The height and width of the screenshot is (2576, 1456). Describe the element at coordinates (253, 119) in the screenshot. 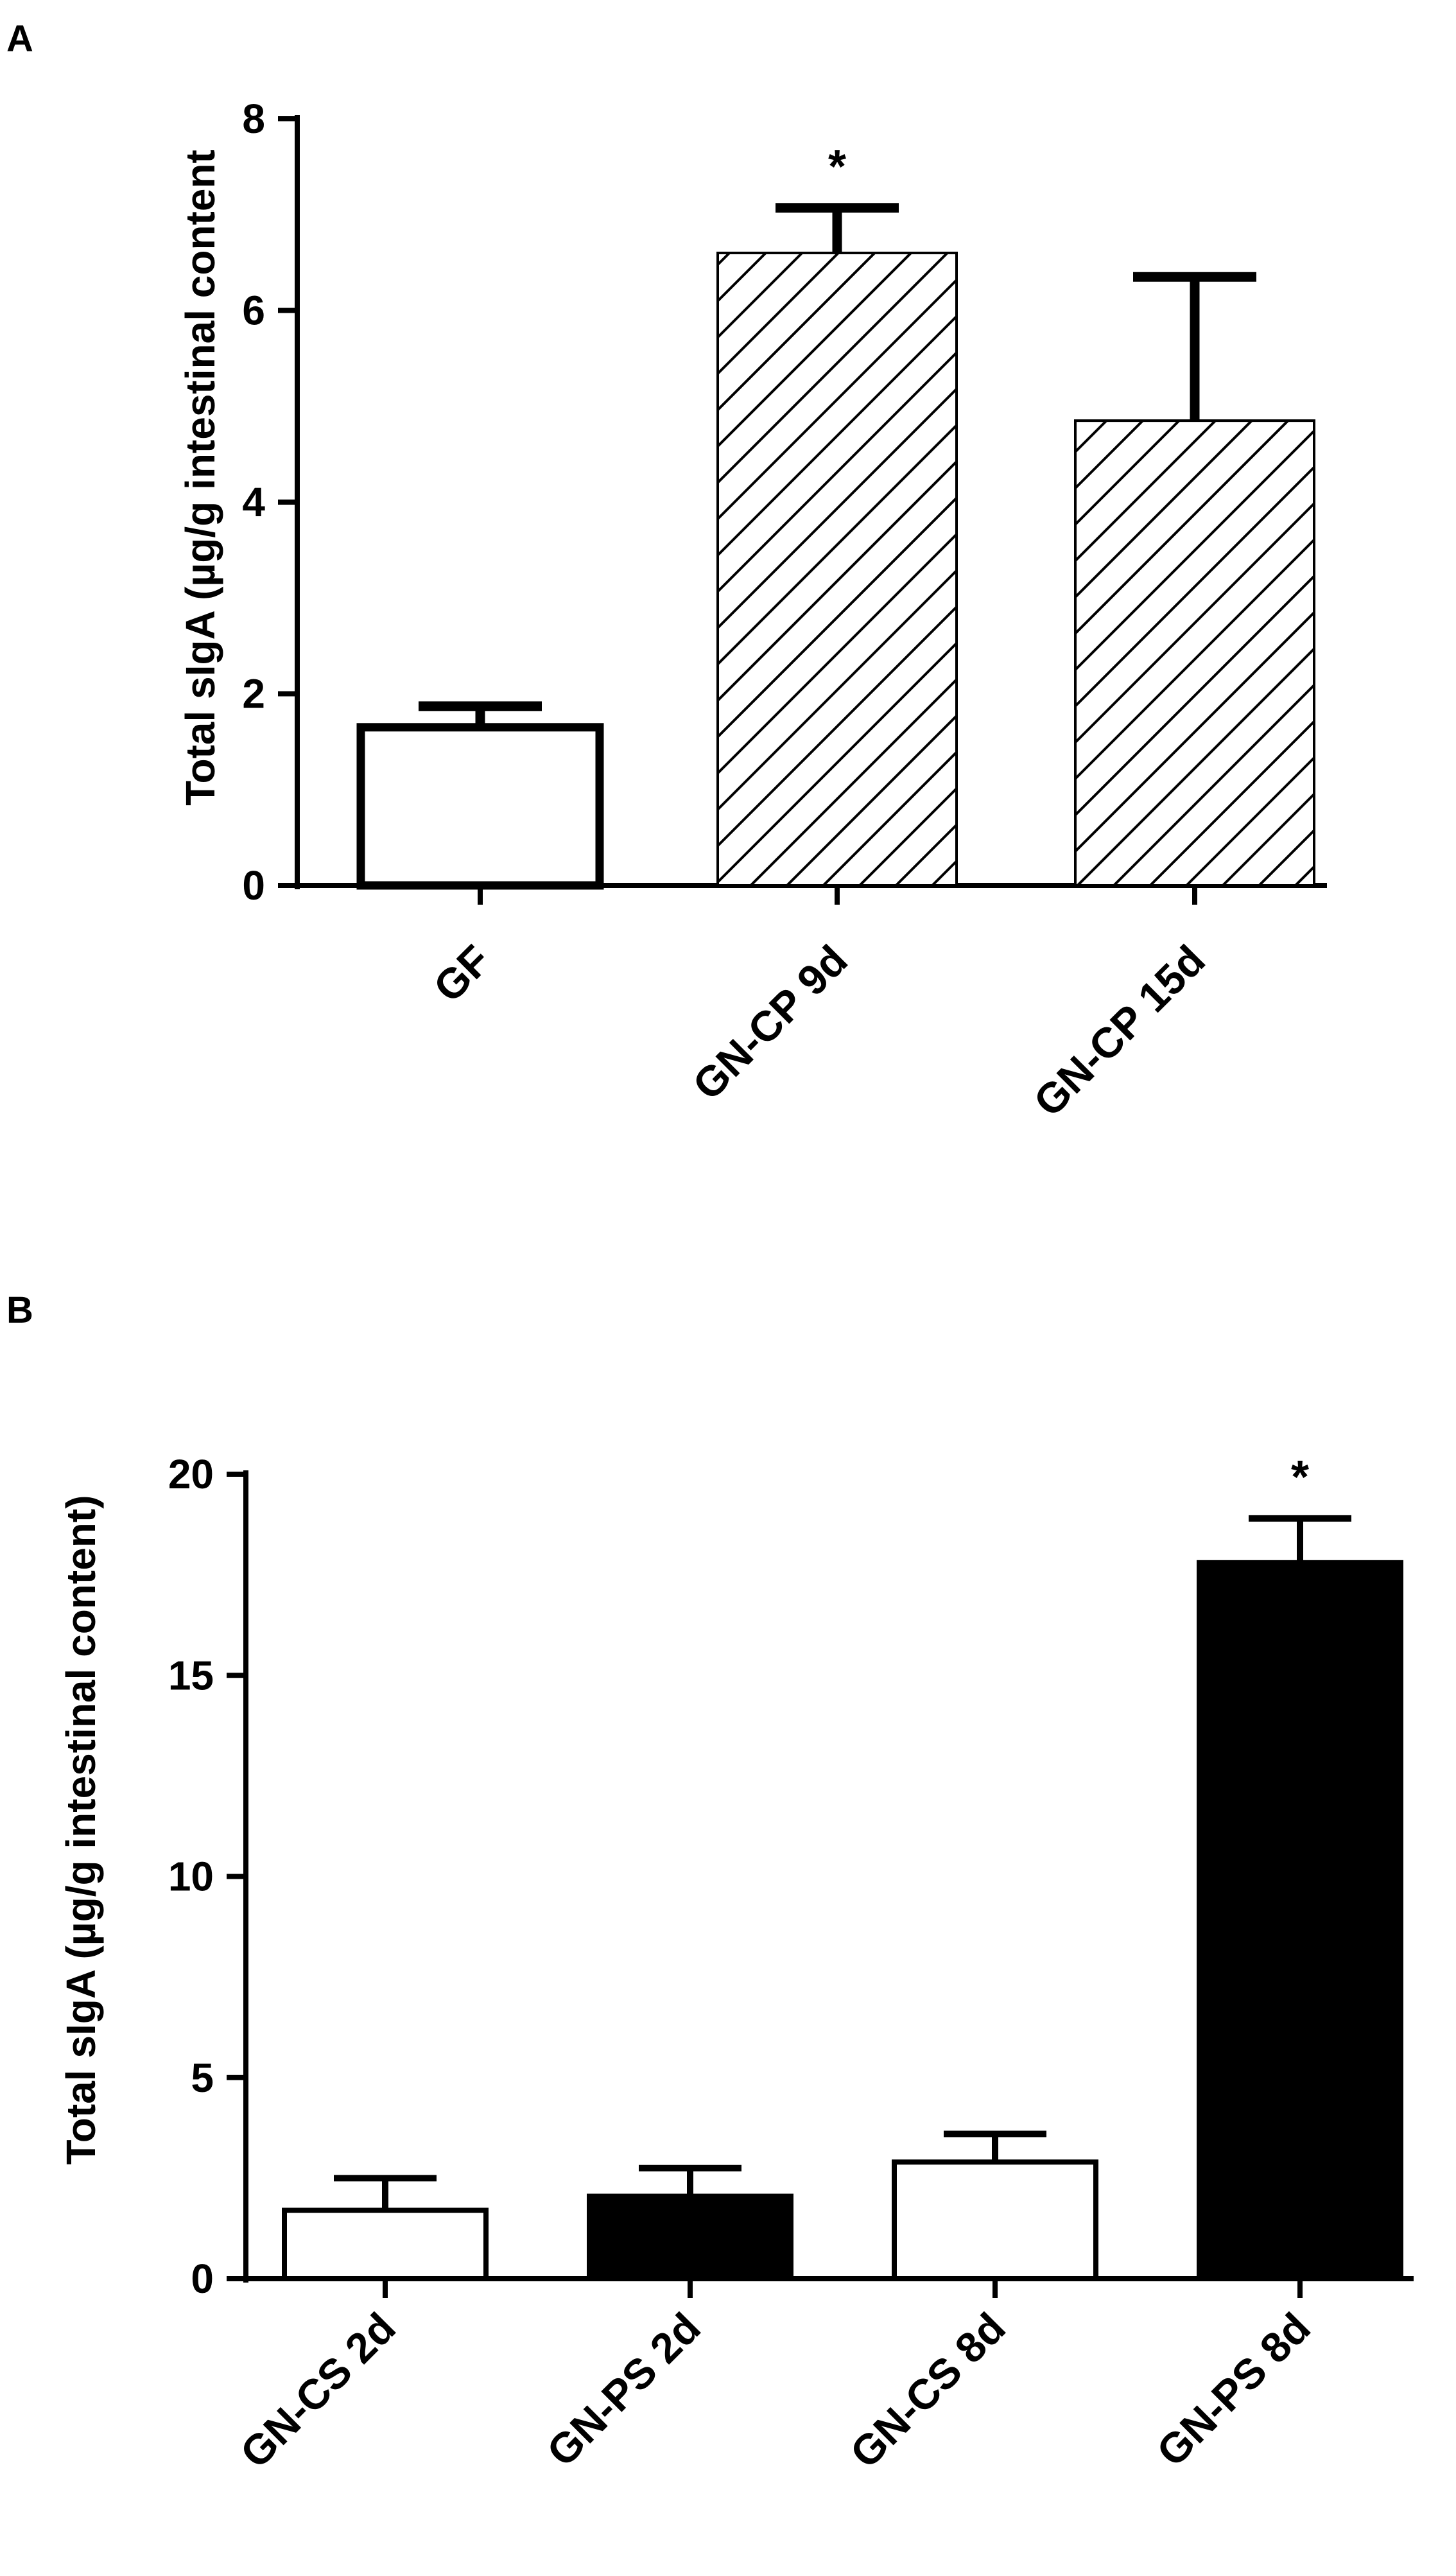

I see `y-tick-label: 8` at that location.